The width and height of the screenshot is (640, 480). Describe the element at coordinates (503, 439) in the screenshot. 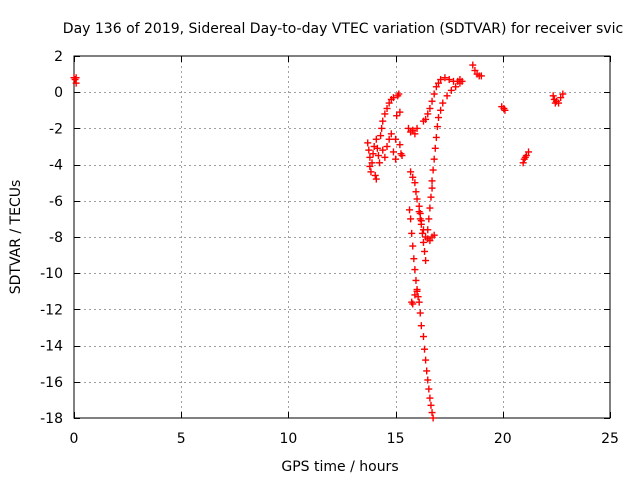

I see `x-tick-label: 20` at that location.